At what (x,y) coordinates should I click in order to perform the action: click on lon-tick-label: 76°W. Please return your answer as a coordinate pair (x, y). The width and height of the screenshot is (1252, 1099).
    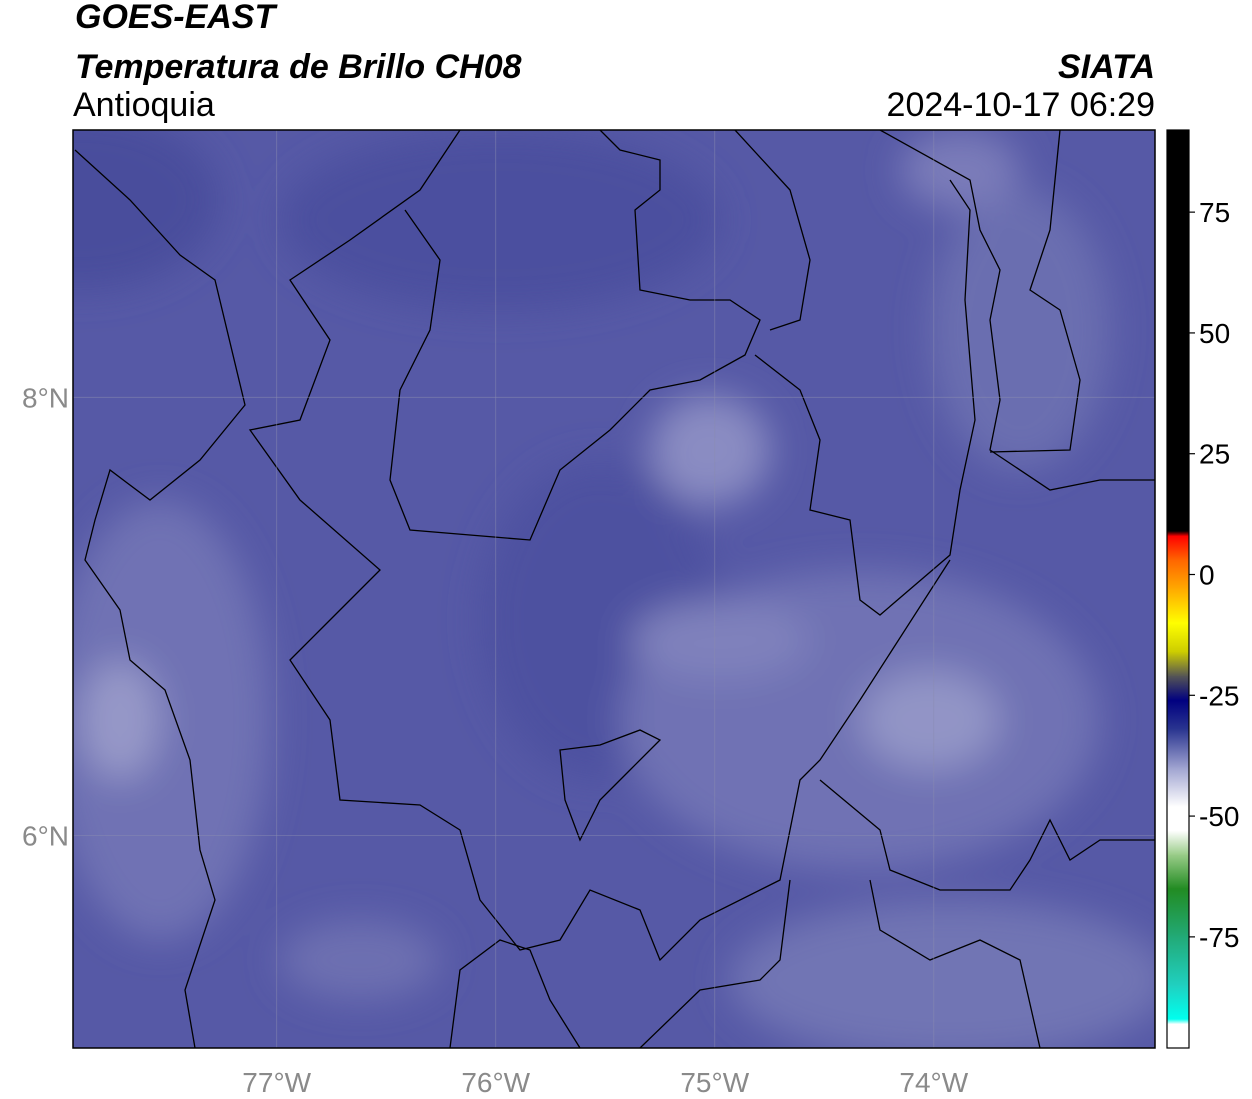
    Looking at the image, I should click on (495, 1082).